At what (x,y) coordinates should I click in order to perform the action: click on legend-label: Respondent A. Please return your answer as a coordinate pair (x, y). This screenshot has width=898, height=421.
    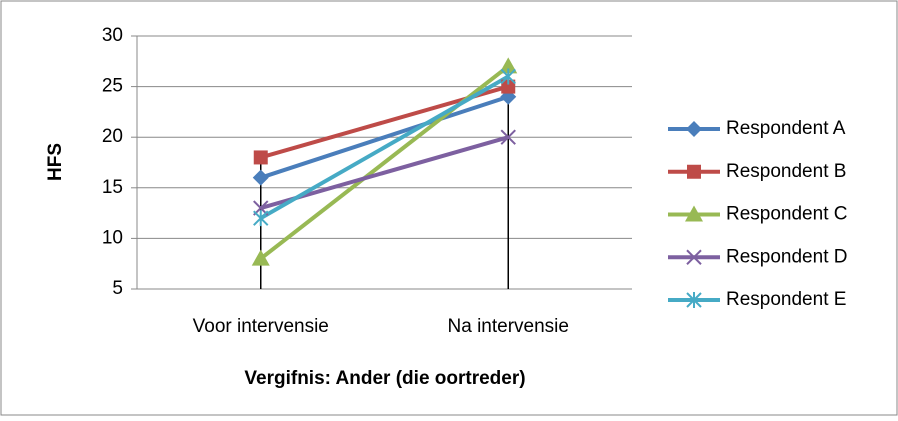
    Looking at the image, I should click on (786, 128).